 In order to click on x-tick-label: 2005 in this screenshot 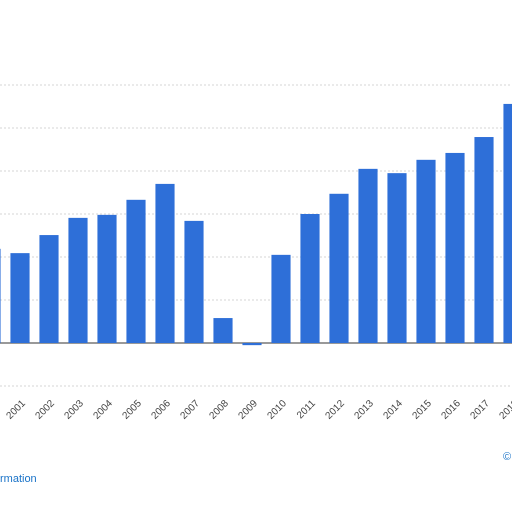, I will do `click(132, 410)`.